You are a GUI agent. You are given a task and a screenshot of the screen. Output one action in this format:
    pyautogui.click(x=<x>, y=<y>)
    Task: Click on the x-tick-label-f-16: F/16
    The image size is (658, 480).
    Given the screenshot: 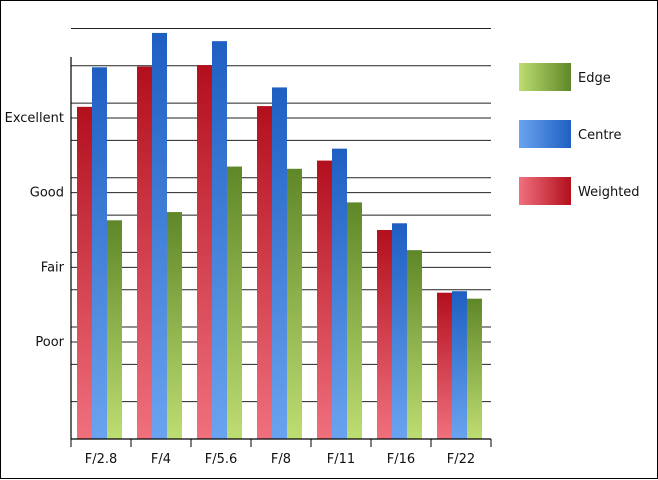 What is the action you would take?
    pyautogui.click(x=401, y=459)
    